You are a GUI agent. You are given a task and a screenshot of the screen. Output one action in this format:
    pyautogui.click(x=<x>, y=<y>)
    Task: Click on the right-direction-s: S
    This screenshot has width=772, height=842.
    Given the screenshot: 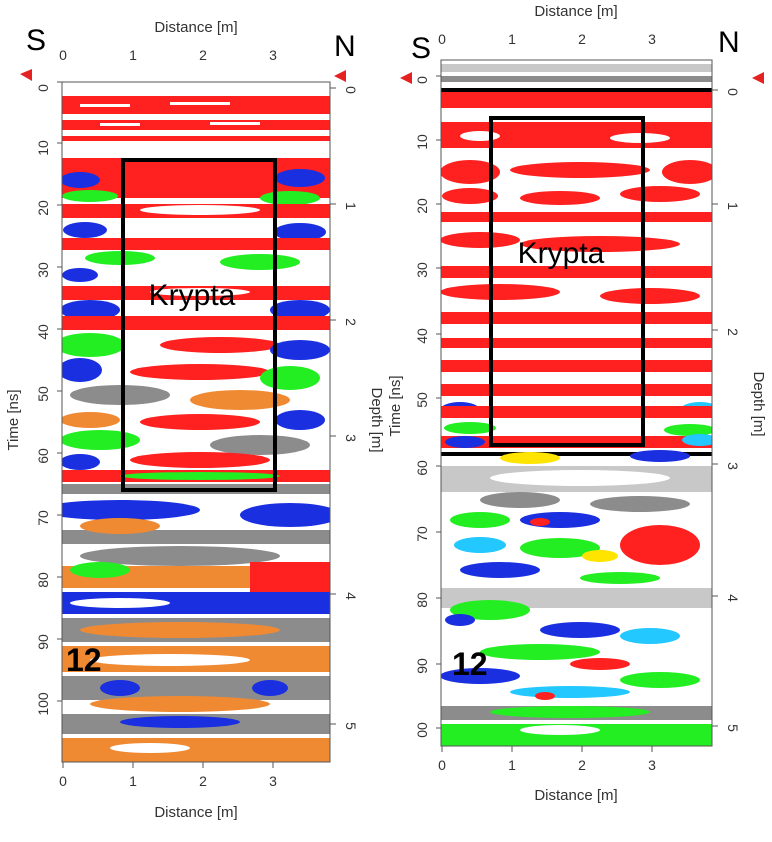 What is the action you would take?
    pyautogui.click(x=421, y=48)
    